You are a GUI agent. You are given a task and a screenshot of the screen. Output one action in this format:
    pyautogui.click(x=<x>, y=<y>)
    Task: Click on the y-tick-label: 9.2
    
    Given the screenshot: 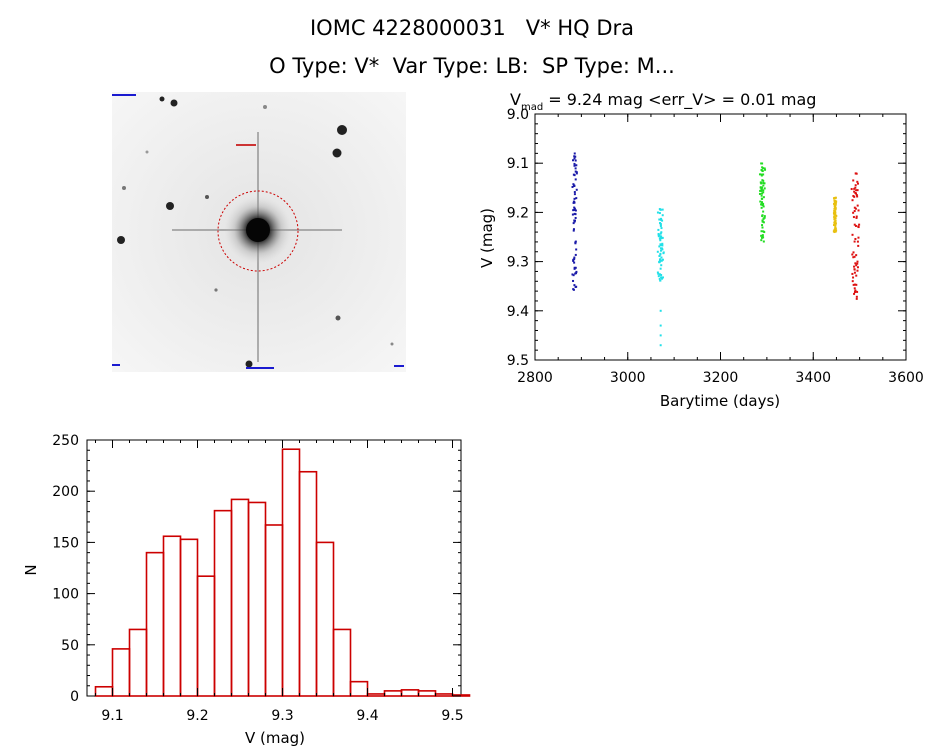 What is the action you would take?
    pyautogui.click(x=518, y=213)
    